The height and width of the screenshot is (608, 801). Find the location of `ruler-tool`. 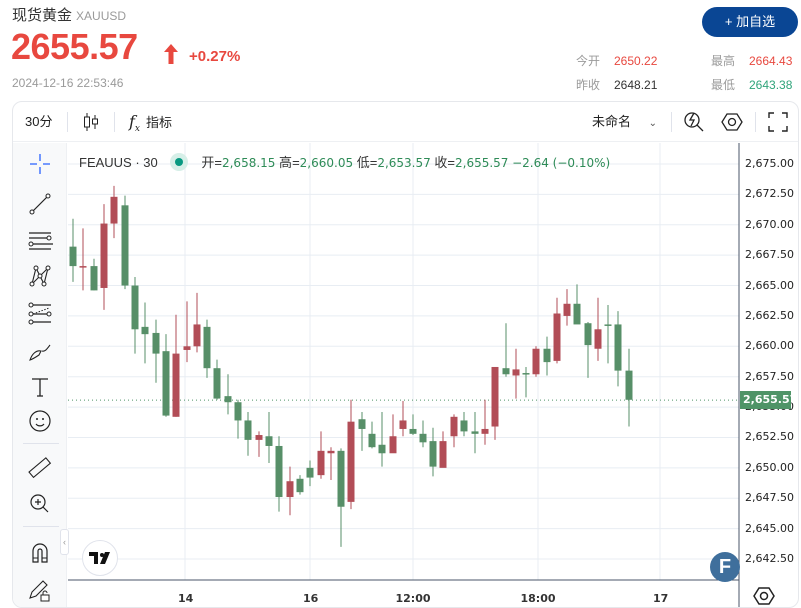

ruler-tool is located at coordinates (40, 468).